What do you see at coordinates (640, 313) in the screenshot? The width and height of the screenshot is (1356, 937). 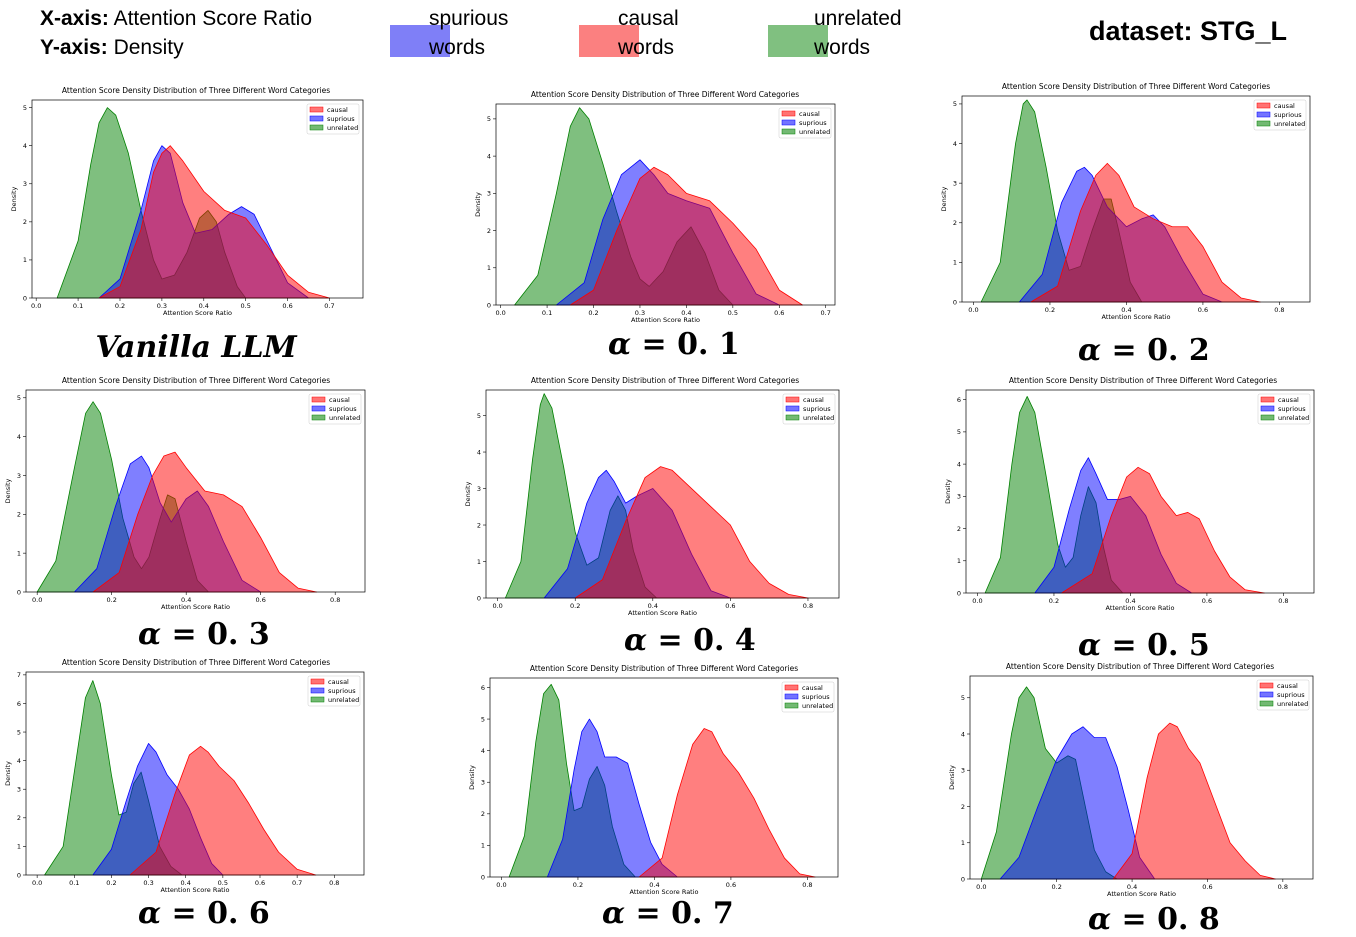 I see `x-tick-label: 0.3` at bounding box center [640, 313].